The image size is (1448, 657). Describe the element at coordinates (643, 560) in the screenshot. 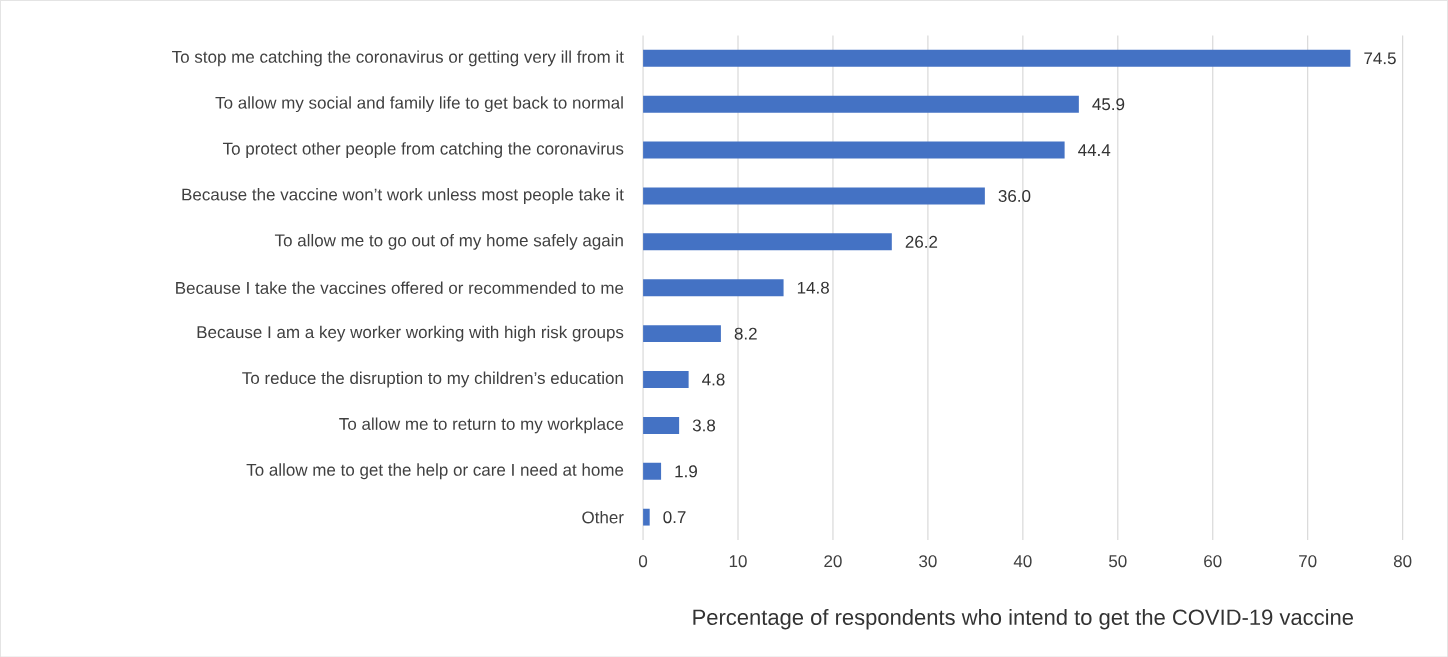

I see `x-tick-label: 0` at that location.